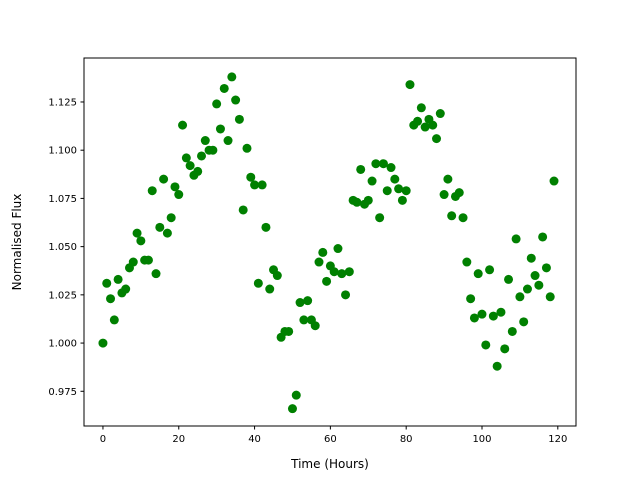 This screenshot has width=640, height=484. I want to click on y-tick-label: 1.075, so click(62, 199).